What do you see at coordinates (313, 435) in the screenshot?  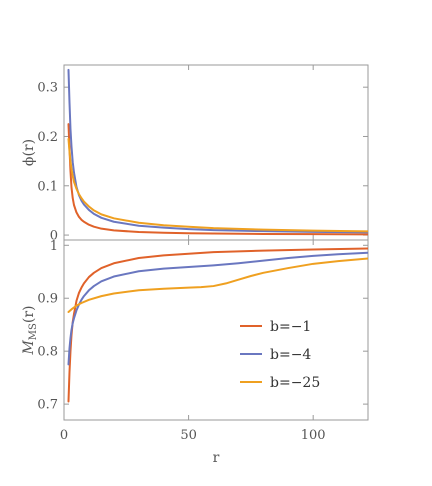 I see `mass-xtick-label: 100` at bounding box center [313, 435].